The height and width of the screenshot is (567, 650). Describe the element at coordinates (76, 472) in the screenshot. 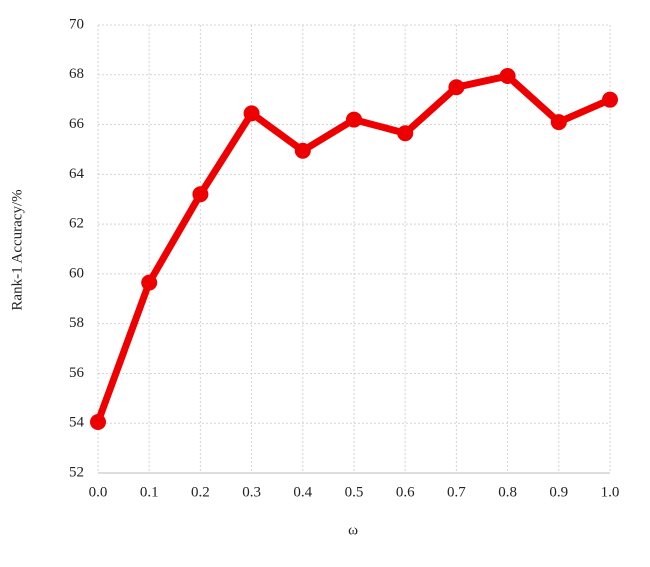

I see `y-tick-label: 52` at that location.